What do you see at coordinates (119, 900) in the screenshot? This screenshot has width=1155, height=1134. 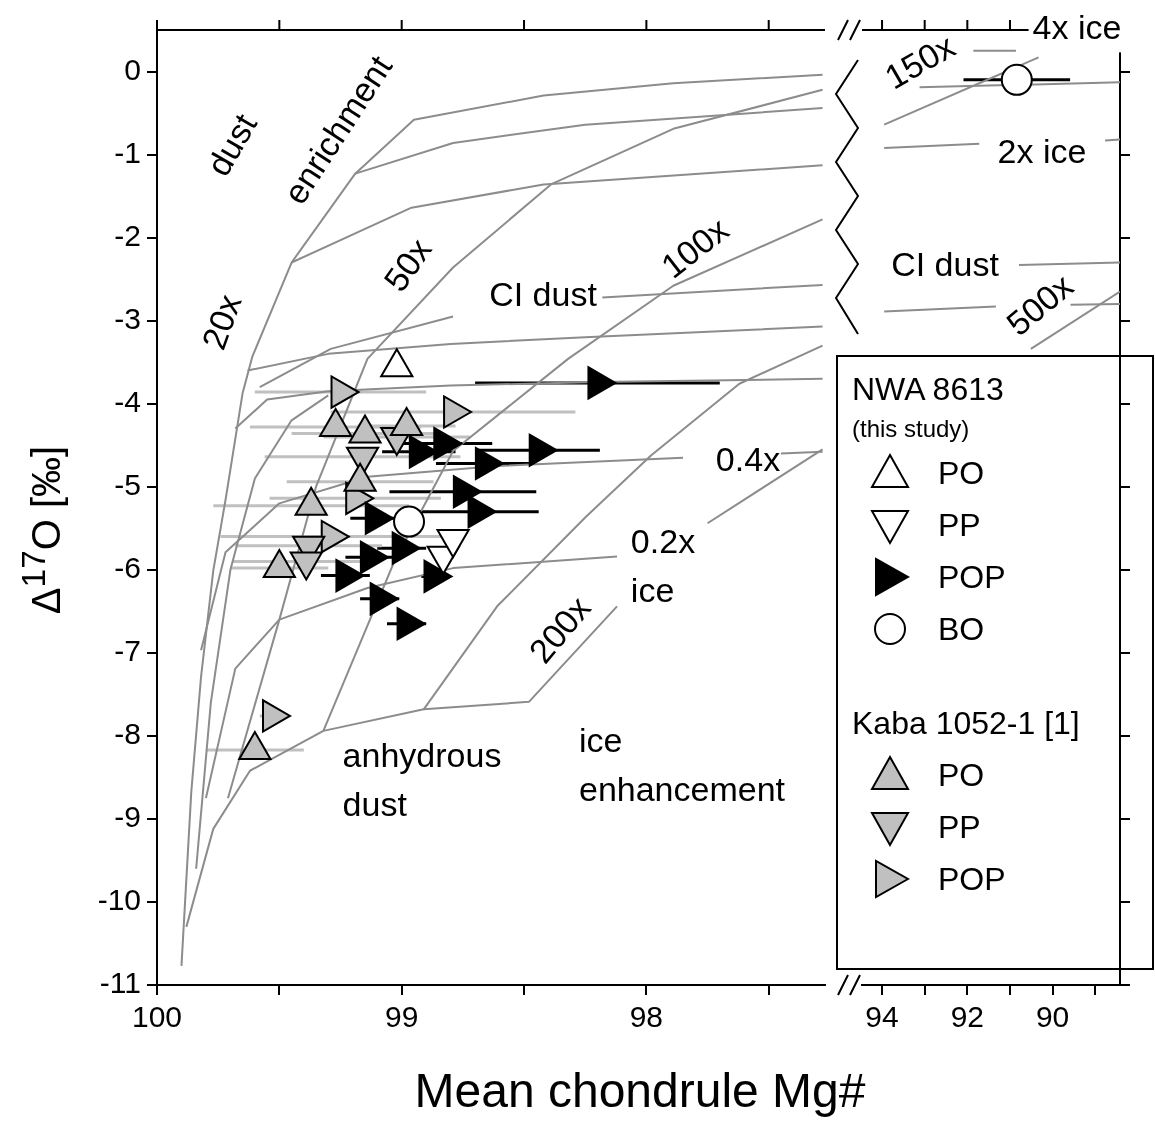 I see `y-tick-label: -10` at bounding box center [119, 900].